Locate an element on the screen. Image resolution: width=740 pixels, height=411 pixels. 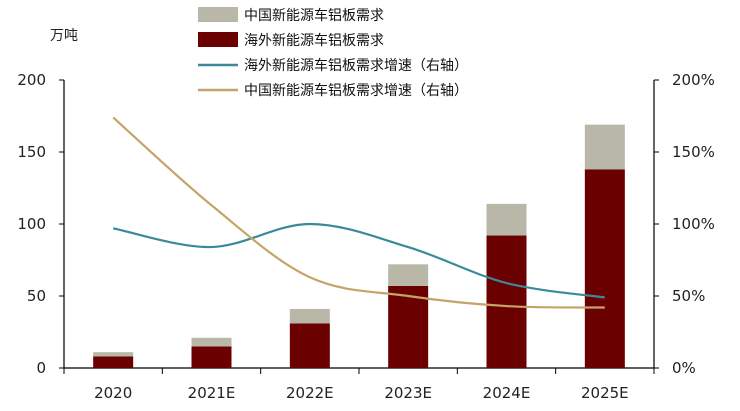
left-axis-tick-label: 50 is located at coordinates (36, 296).